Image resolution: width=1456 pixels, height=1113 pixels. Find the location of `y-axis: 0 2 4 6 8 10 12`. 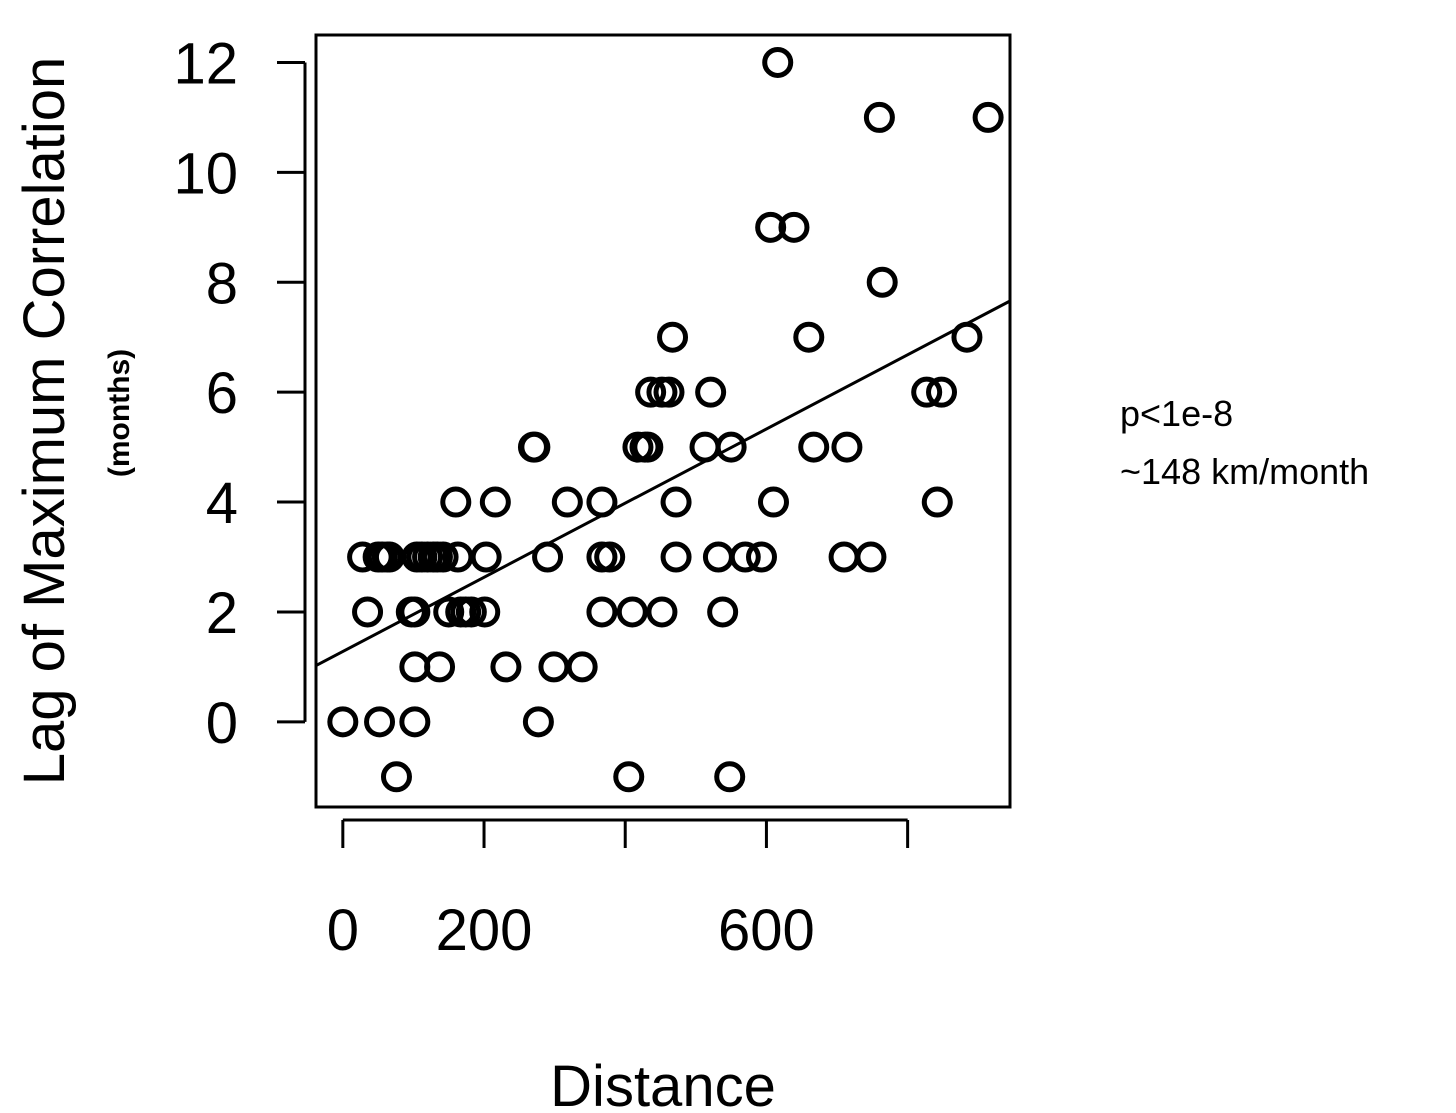

y-axis: 0 2 4 6 8 10 12 is located at coordinates (240, 393).